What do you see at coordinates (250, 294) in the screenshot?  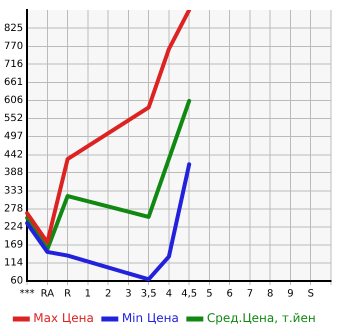 I see `x-tick-label: 7` at bounding box center [250, 294].